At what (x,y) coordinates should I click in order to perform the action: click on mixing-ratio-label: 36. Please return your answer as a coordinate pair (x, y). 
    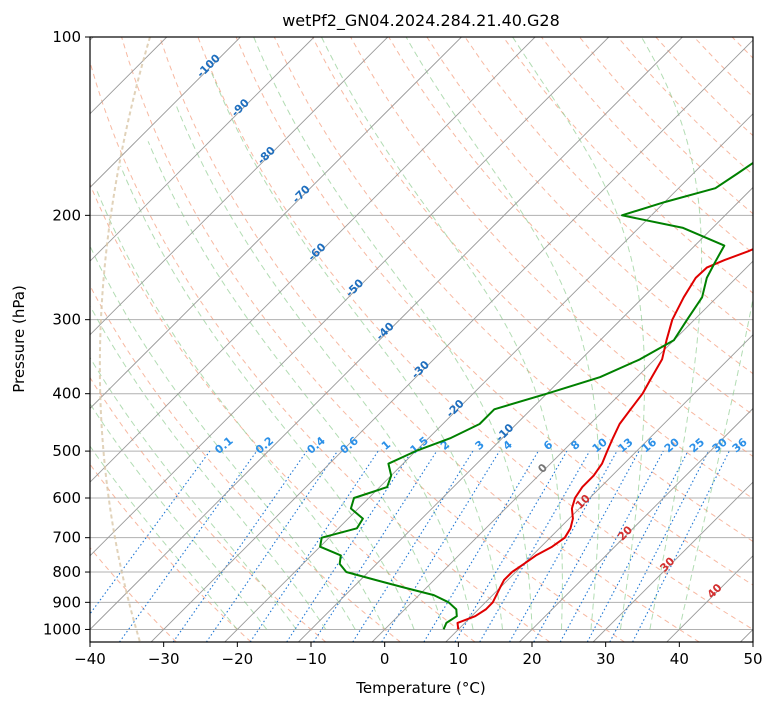
    Looking at the image, I should click on (740, 445).